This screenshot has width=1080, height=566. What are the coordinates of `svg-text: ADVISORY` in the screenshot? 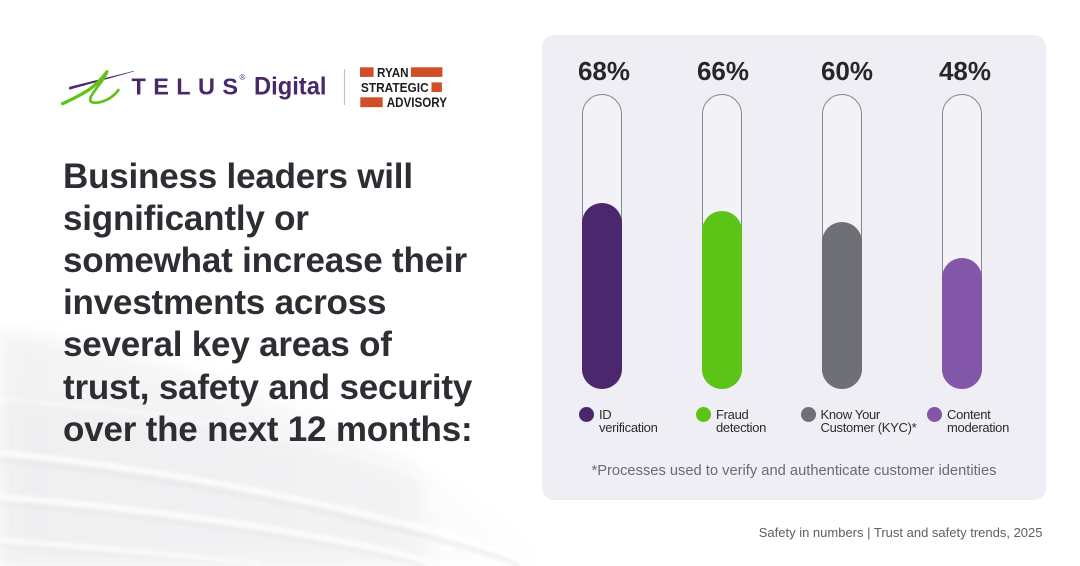 It's located at (417, 102).